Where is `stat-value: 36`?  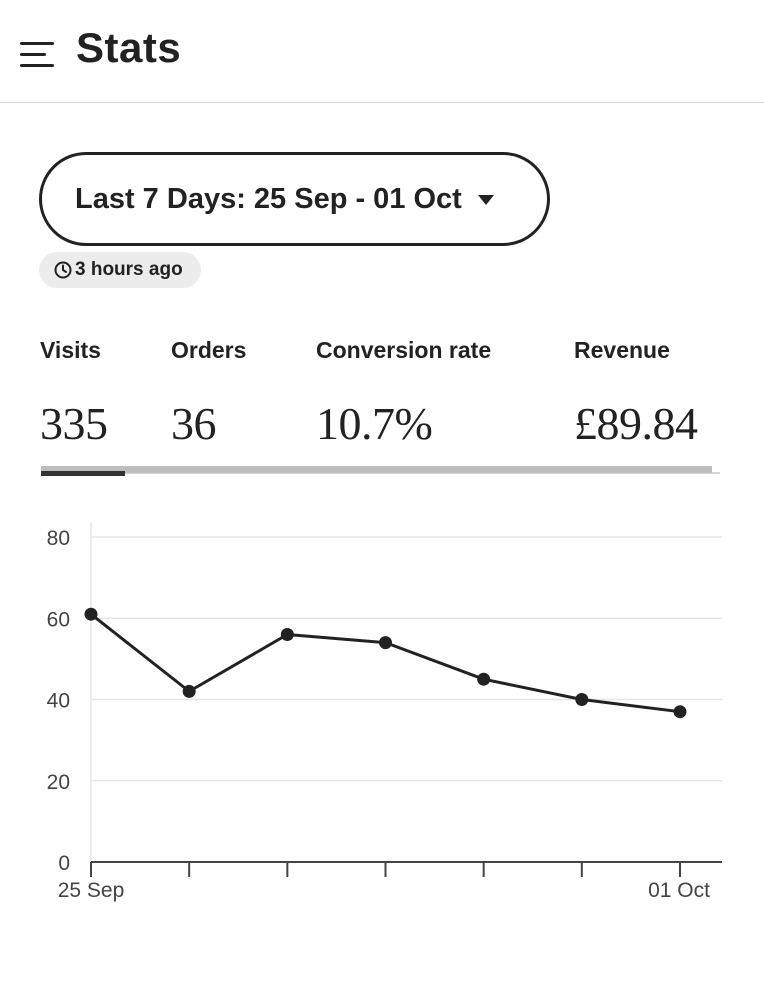
stat-value: 36 is located at coordinates (194, 423).